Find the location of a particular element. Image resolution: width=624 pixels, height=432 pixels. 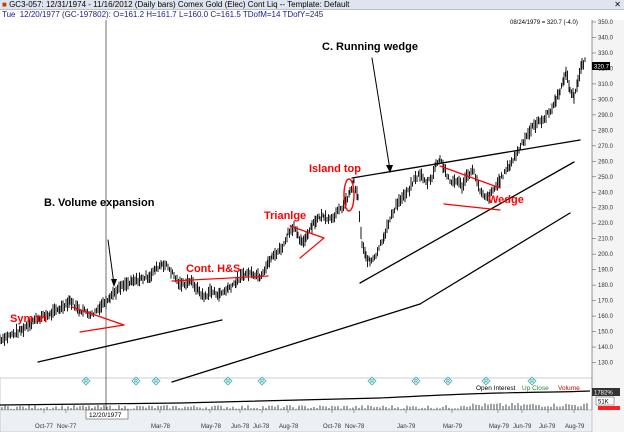

cursor-date: 12/20/1977 is located at coordinates (105, 415).